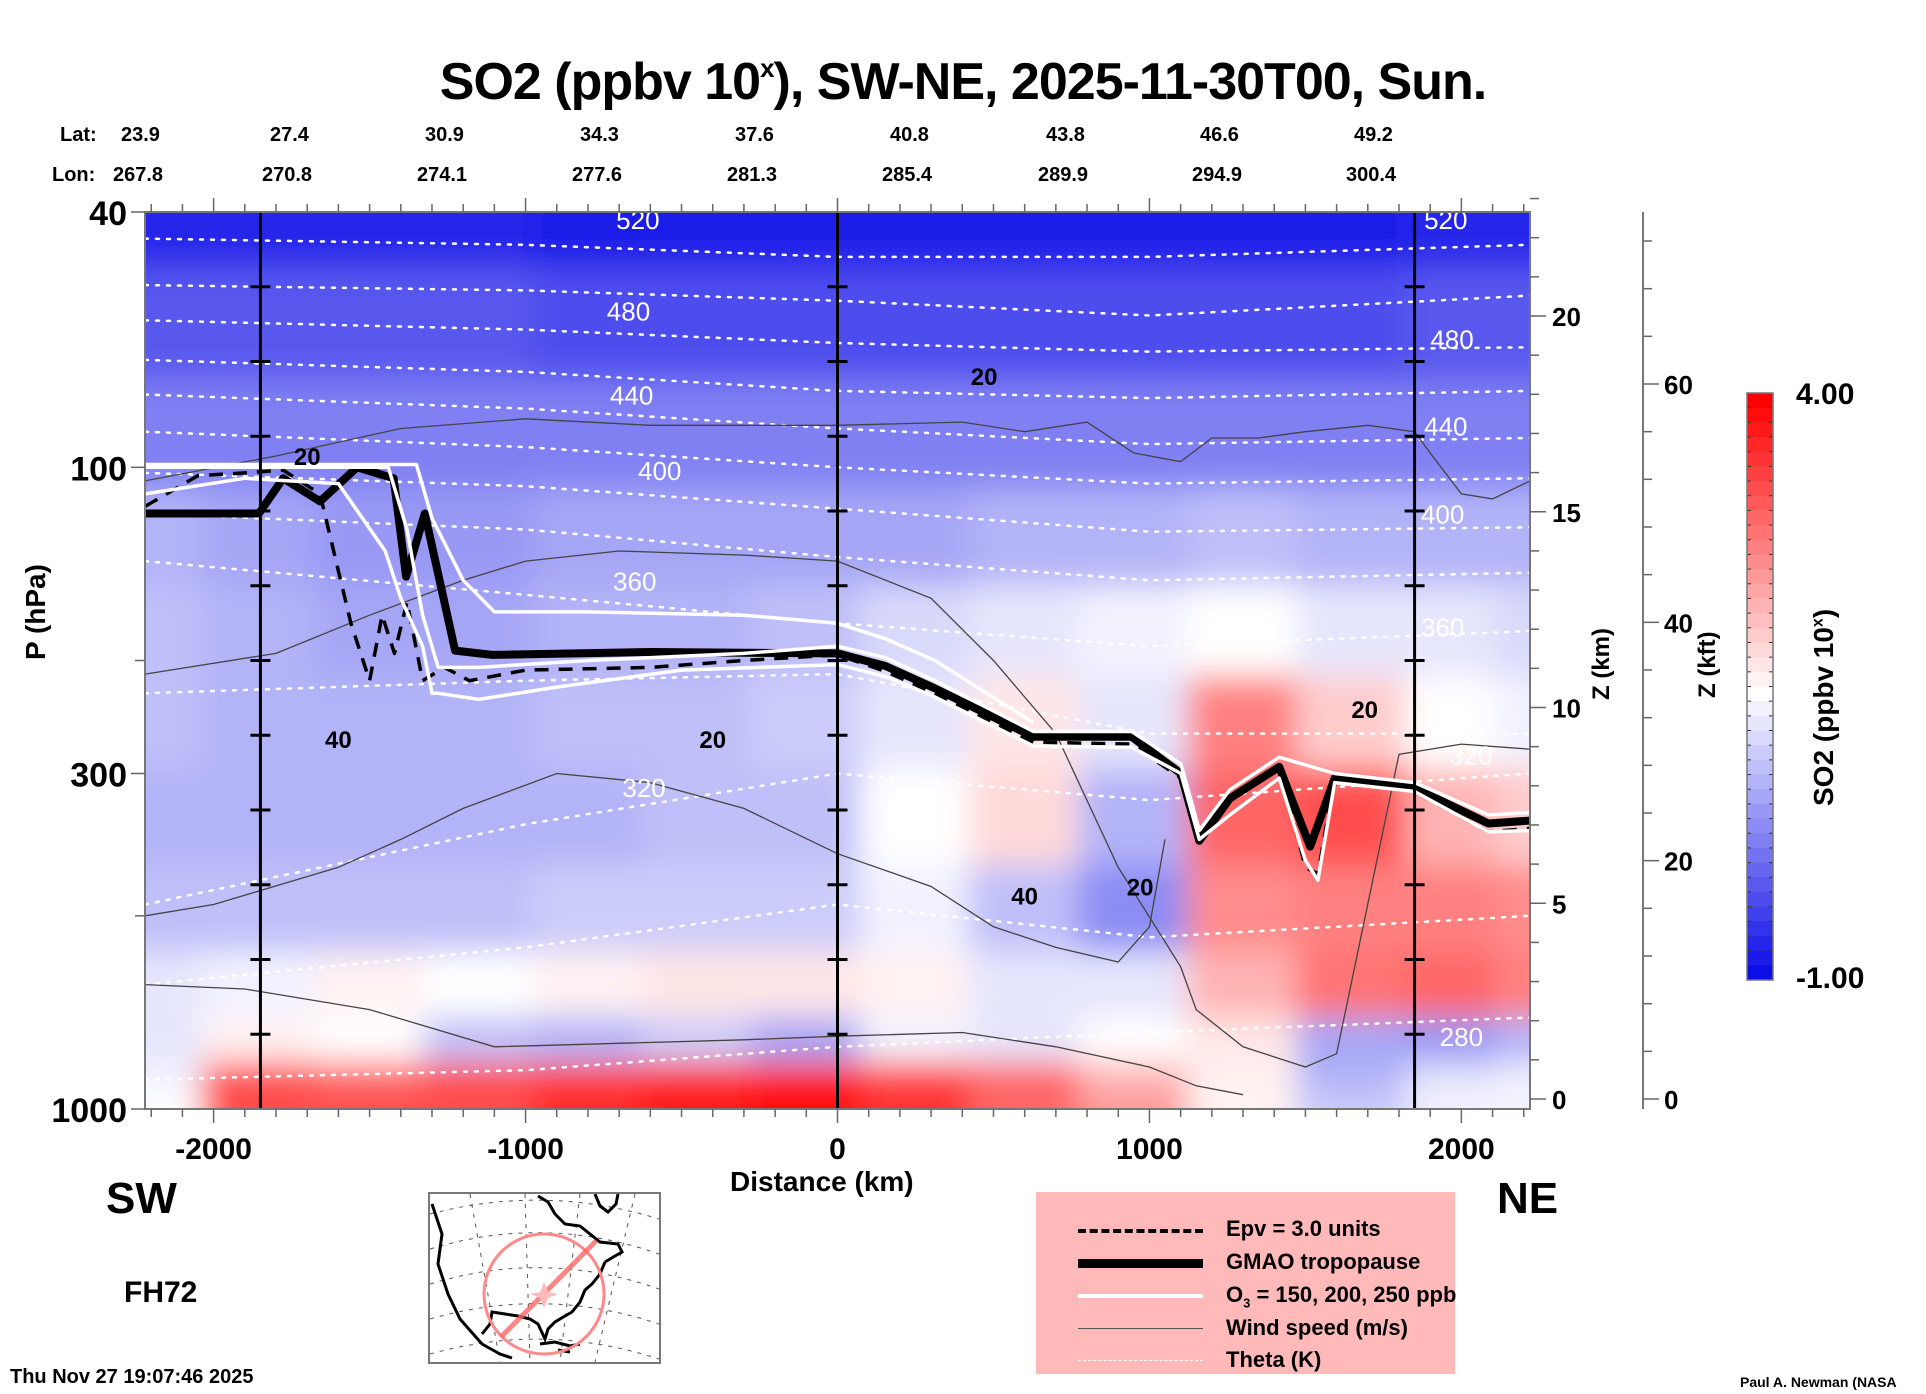 The height and width of the screenshot is (1394, 1926). What do you see at coordinates (1063, 175) in the screenshot?
I see `lon-value: 289.9` at bounding box center [1063, 175].